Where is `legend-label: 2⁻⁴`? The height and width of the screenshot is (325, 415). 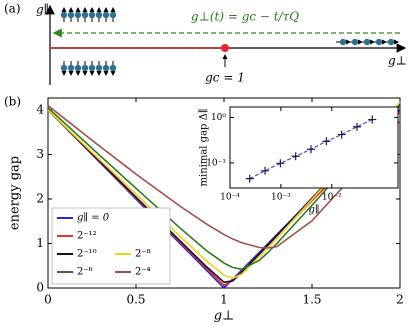
legend-label: 2⁻⁴ is located at coordinates (143, 272).